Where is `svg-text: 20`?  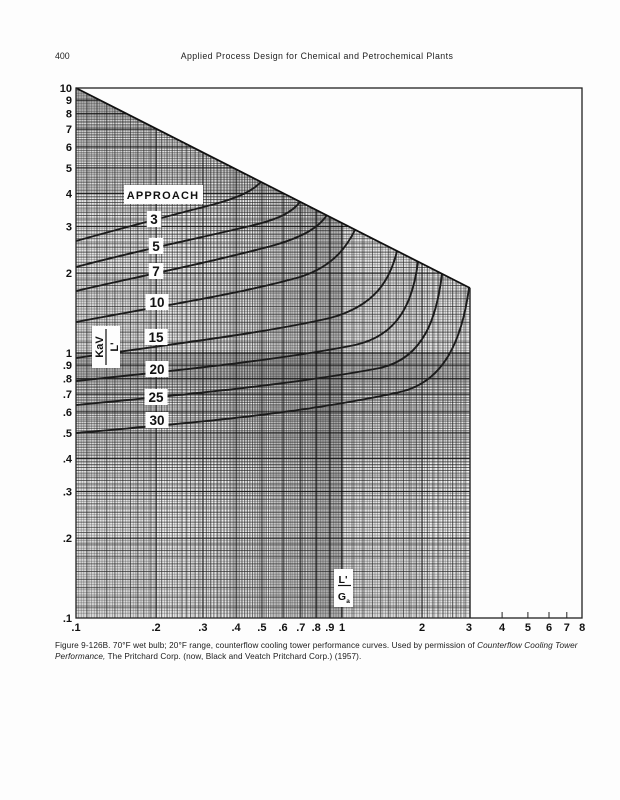
svg-text: 20 is located at coordinates (156, 369).